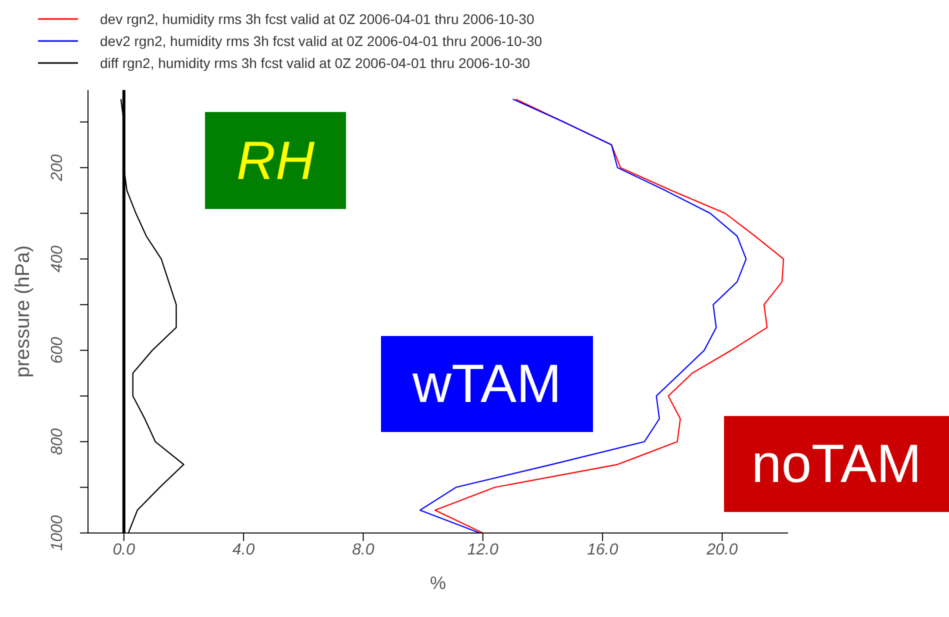 Image resolution: width=949 pixels, height=617 pixels. I want to click on y-tick-label: 400, so click(57, 259).